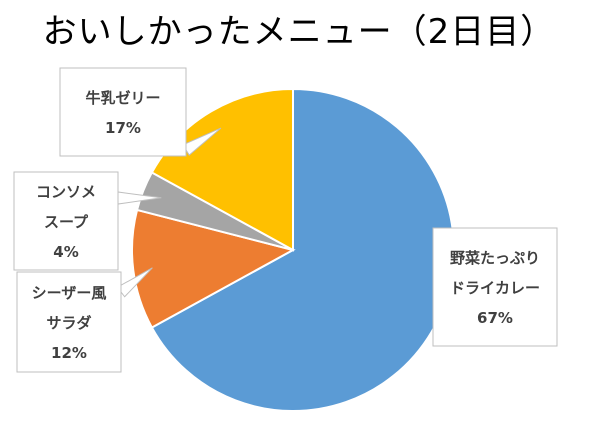  What do you see at coordinates (123, 128) in the screenshot?
I see `data-label-value: 17%` at bounding box center [123, 128].